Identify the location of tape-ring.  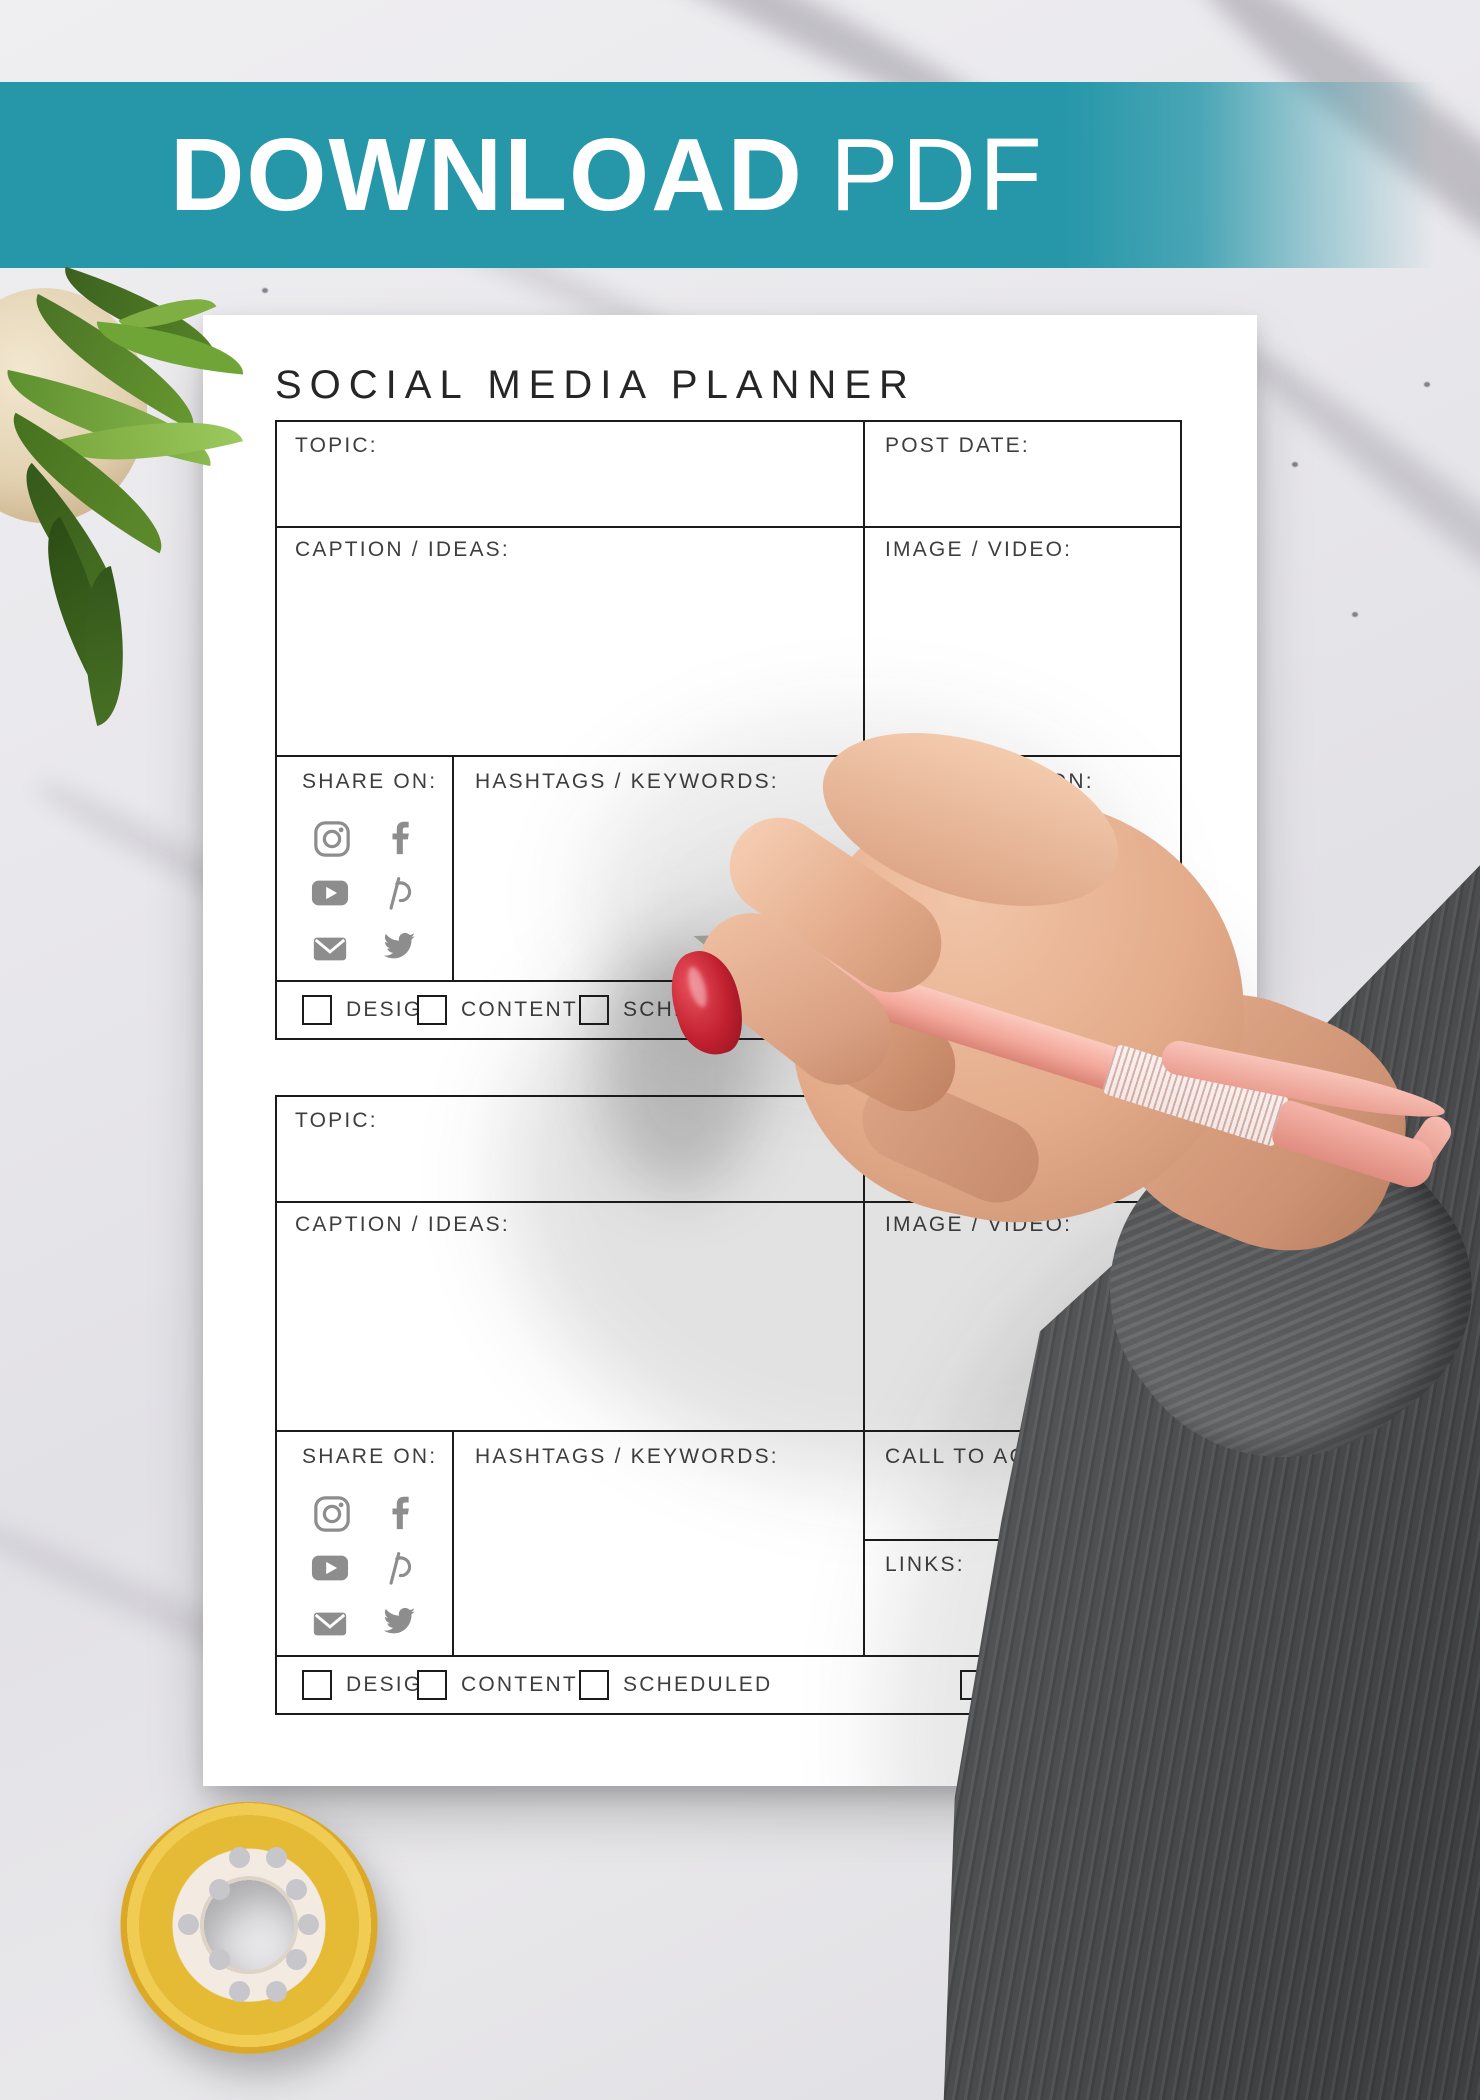
(249, 1933).